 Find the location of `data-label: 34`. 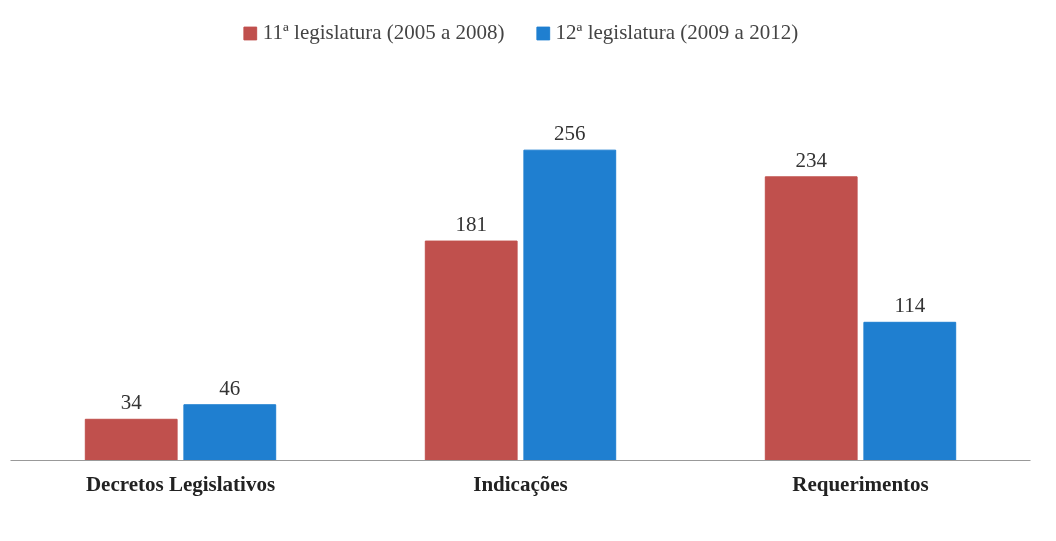

data-label: 34 is located at coordinates (131, 402).